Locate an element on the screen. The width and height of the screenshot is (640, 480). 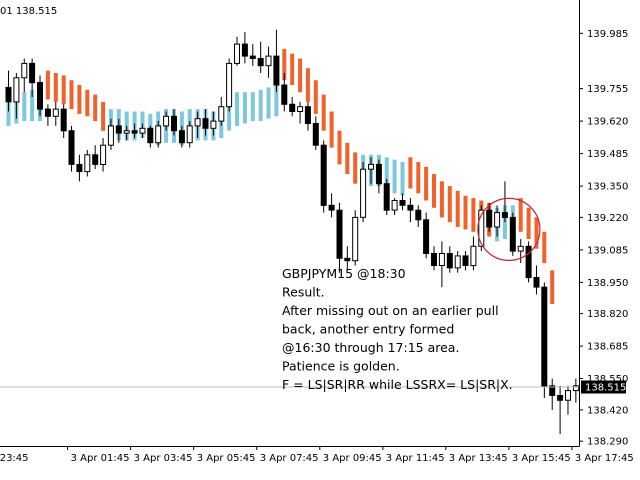
y-tick-label: 138.685 is located at coordinates (607, 347).